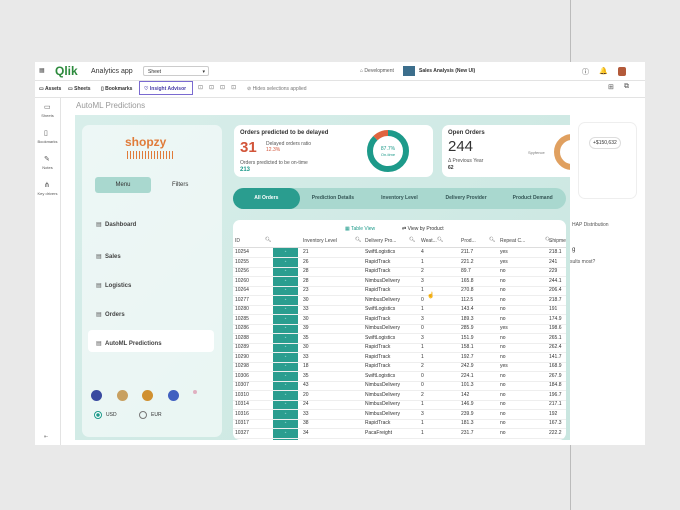  Describe the element at coordinates (622, 71) in the screenshot. I see `avatar` at that location.